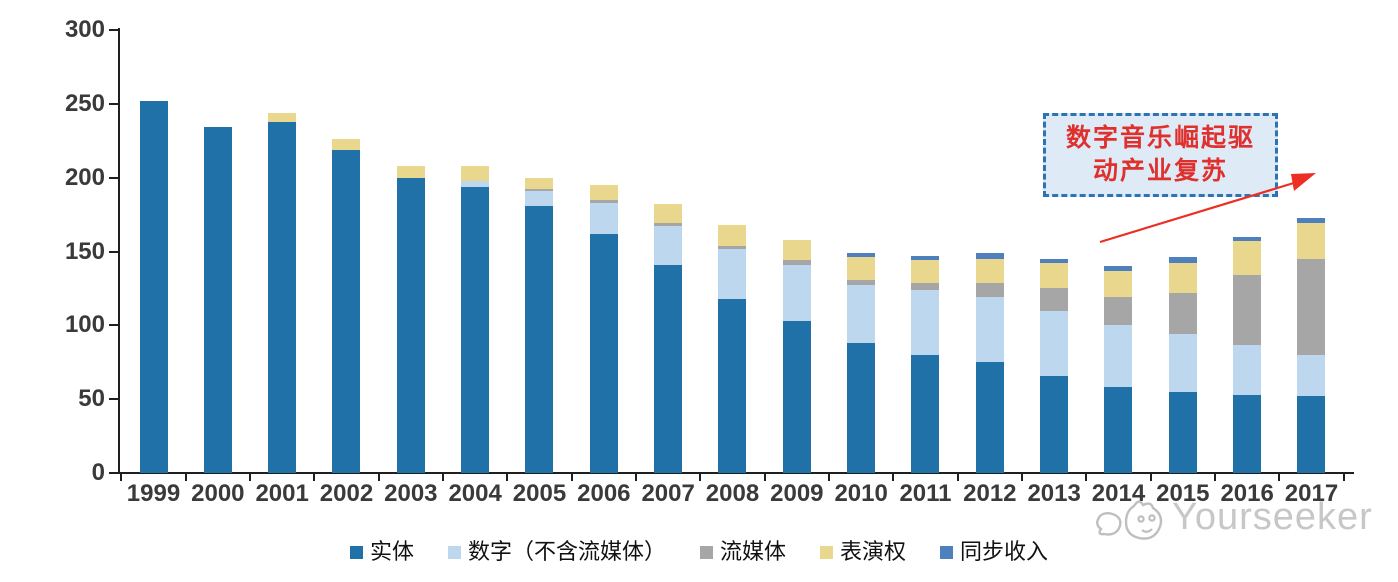  I want to click on x-axis-label: 2005, so click(539, 493).